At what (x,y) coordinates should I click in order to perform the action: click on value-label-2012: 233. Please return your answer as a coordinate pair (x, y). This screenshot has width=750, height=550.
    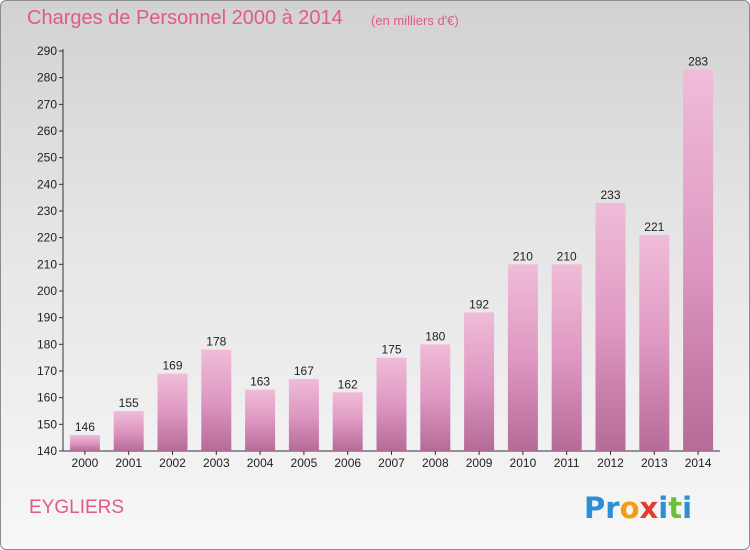
    Looking at the image, I should click on (610, 195).